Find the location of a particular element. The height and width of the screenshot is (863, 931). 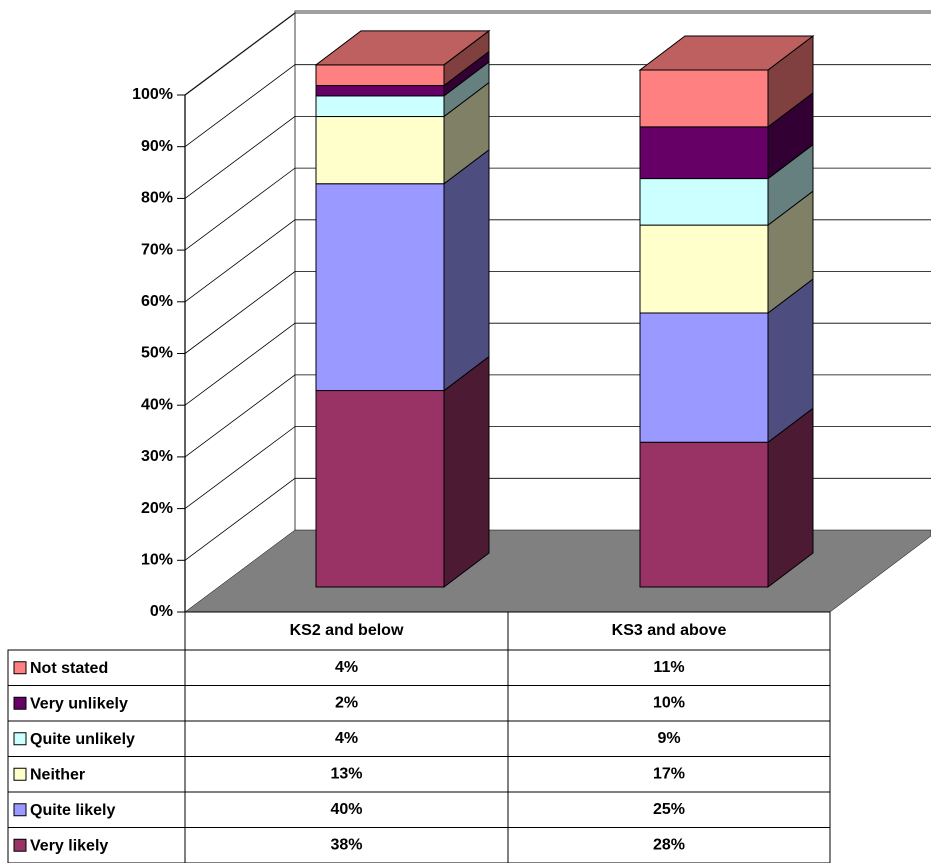

value-label: 17% is located at coordinates (669, 773).